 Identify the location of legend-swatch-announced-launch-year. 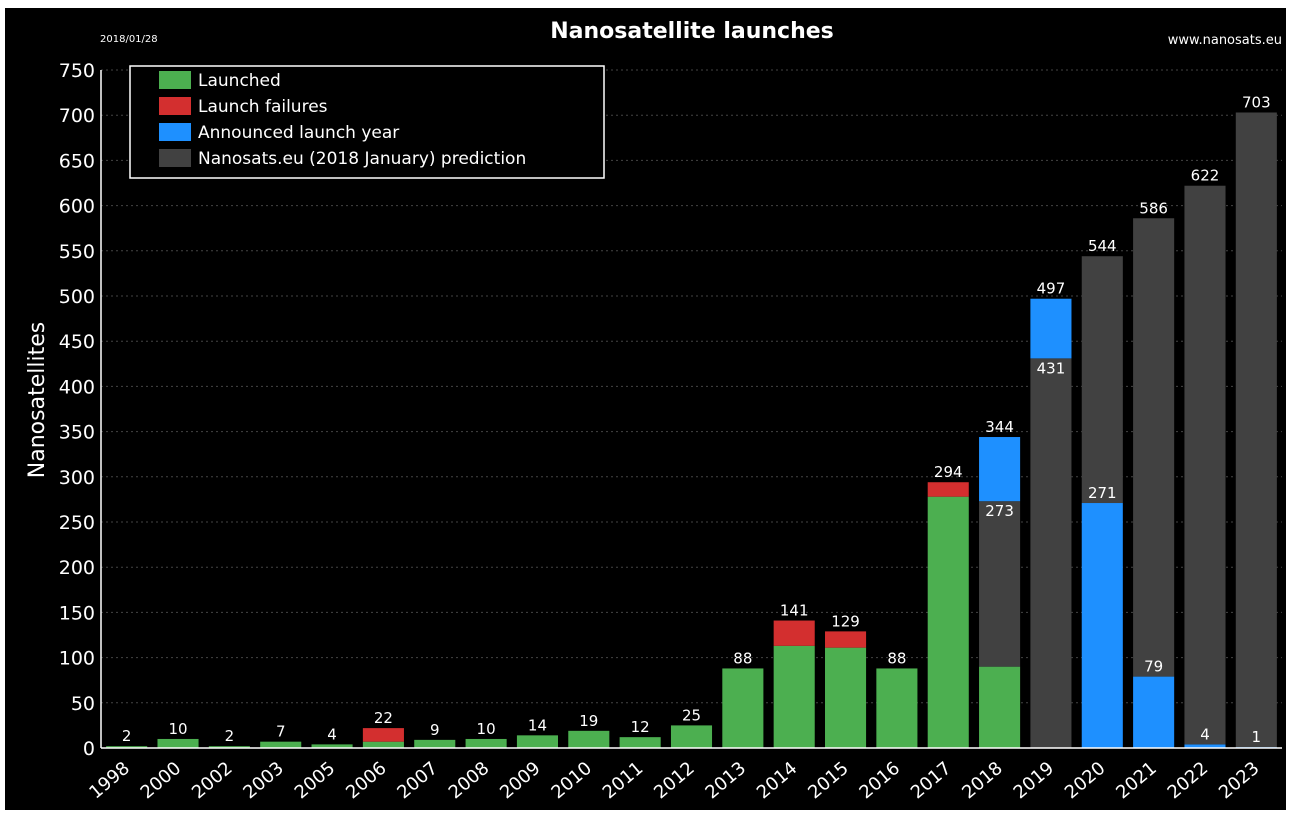
(175, 132).